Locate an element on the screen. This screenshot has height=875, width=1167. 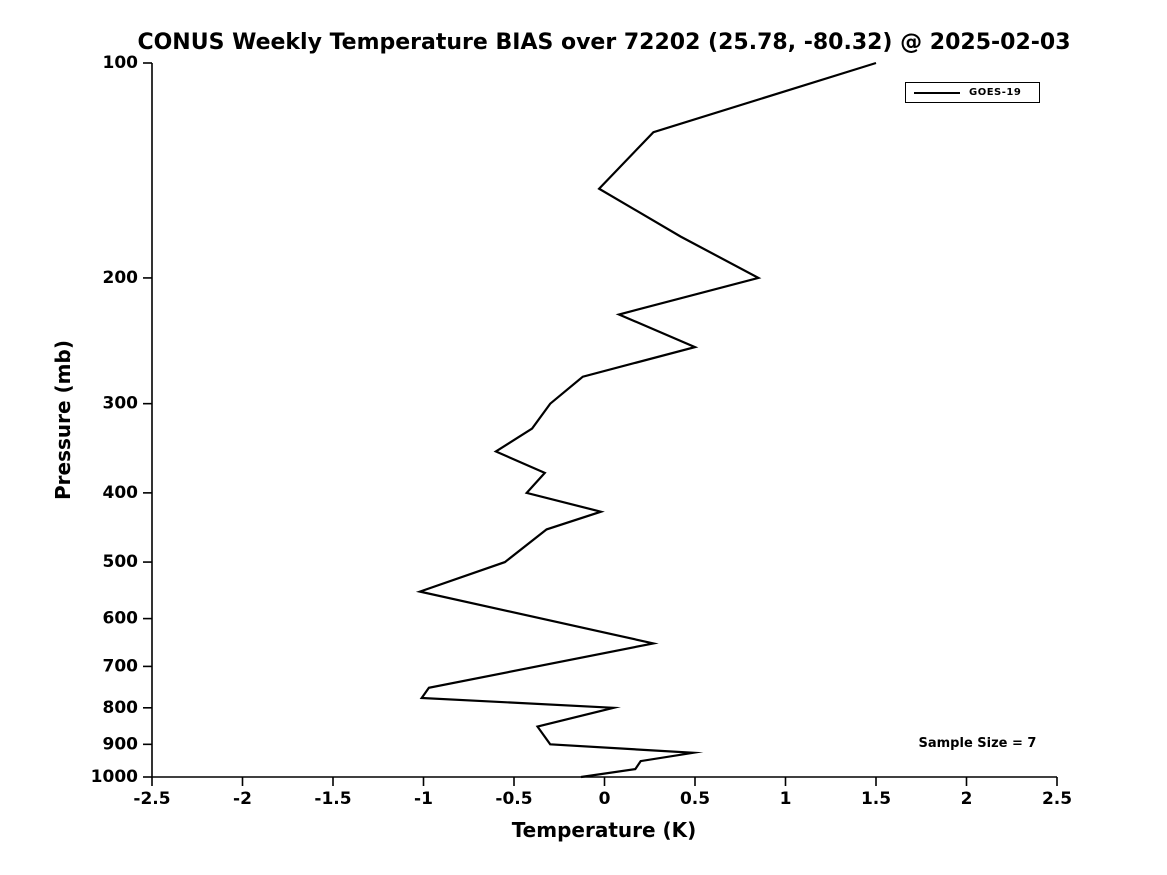
legend-label: GOES-19 is located at coordinates (995, 92).